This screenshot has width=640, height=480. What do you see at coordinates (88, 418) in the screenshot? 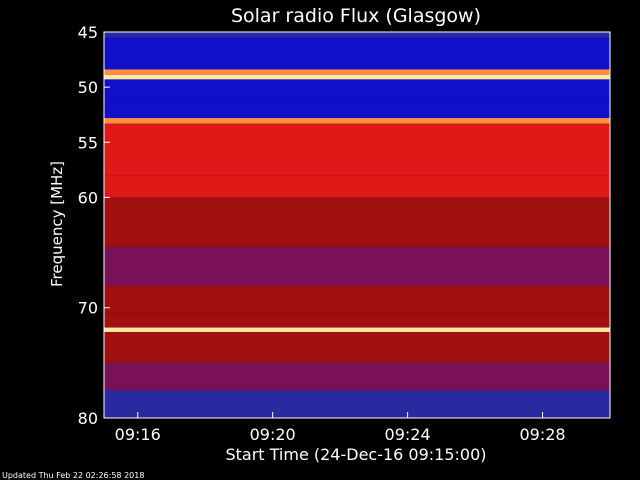
I see `y-tick-label: 80` at bounding box center [88, 418].